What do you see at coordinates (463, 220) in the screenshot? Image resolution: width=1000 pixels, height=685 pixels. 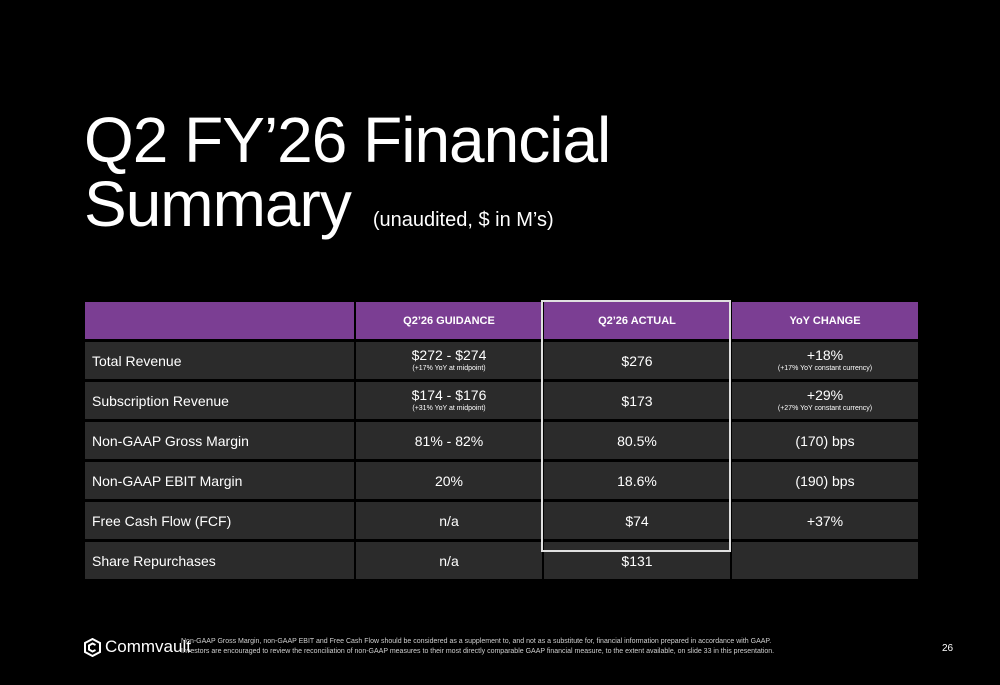 I see `slide-subtitle: (unaudited, $ in M’s)` at bounding box center [463, 220].